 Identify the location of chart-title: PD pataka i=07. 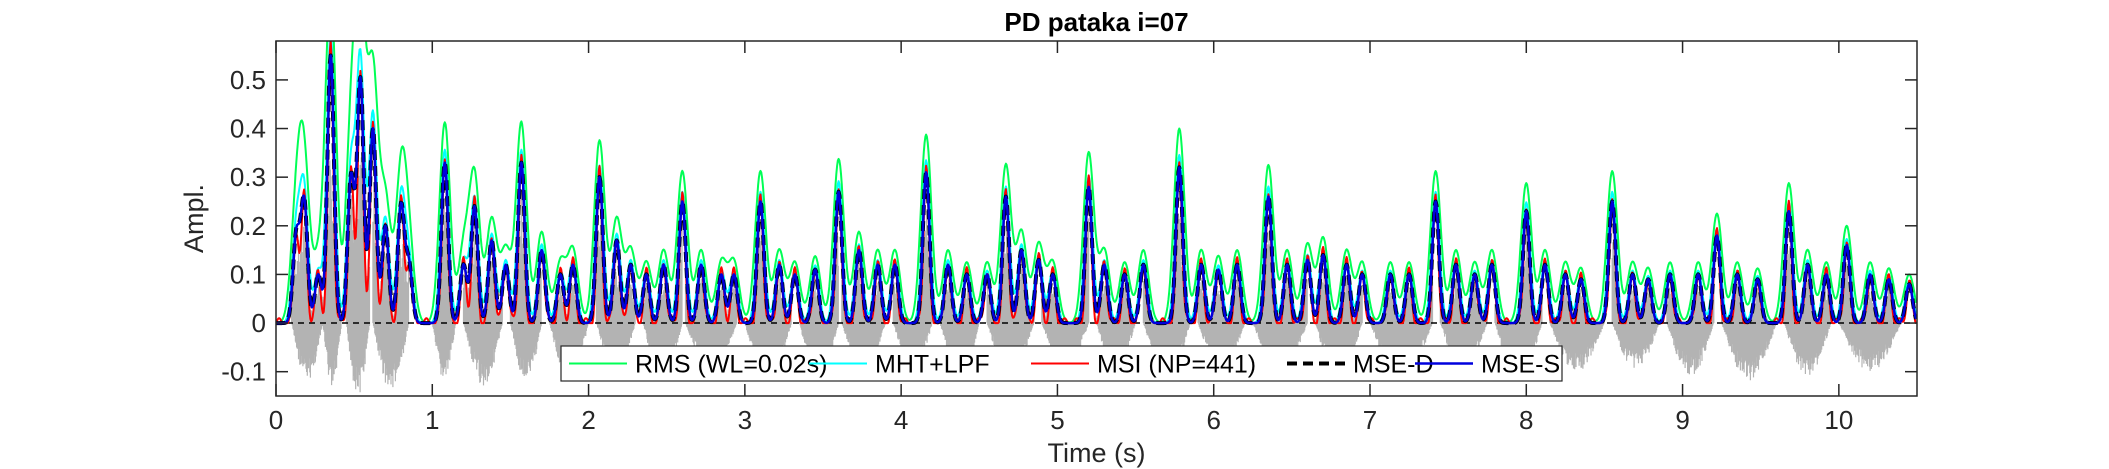
(1096, 22).